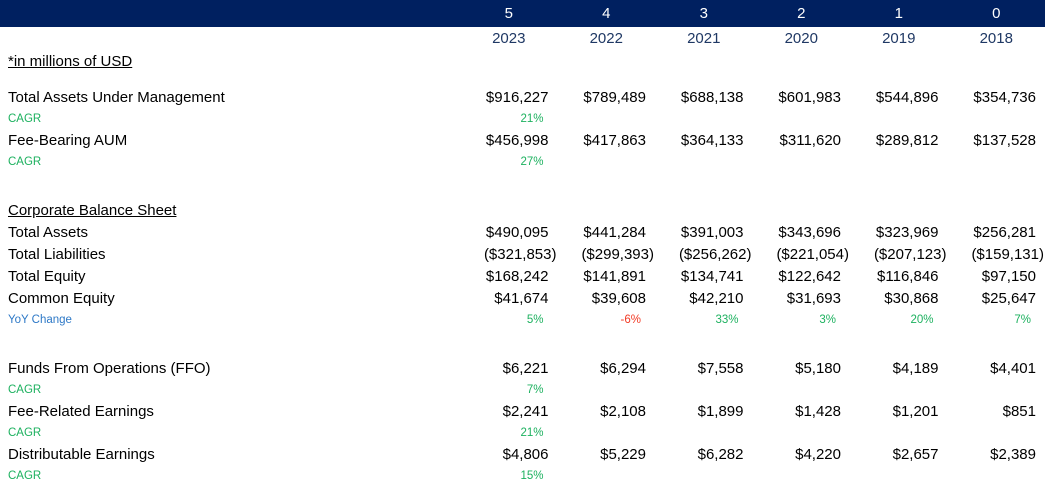 Image resolution: width=1055 pixels, height=493 pixels. What do you see at coordinates (703, 13) in the screenshot?
I see `header-index-cell: 3` at bounding box center [703, 13].